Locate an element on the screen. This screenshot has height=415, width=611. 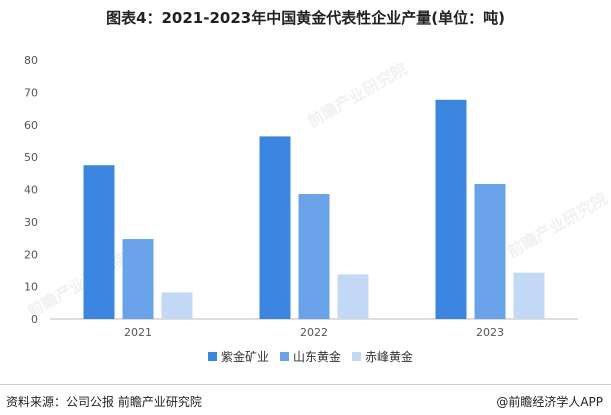
chart-title: 图表4：2021-2023年中国黄金代表性企业产量(单位：吨) is located at coordinates (305, 18).